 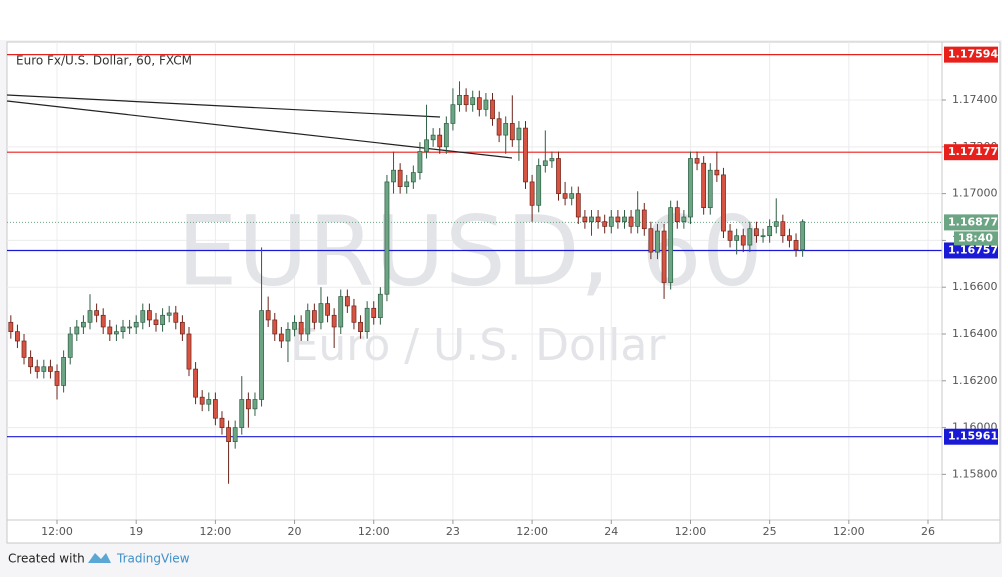 I want to click on y-tick-label: 1.17000, so click(x=975, y=193).